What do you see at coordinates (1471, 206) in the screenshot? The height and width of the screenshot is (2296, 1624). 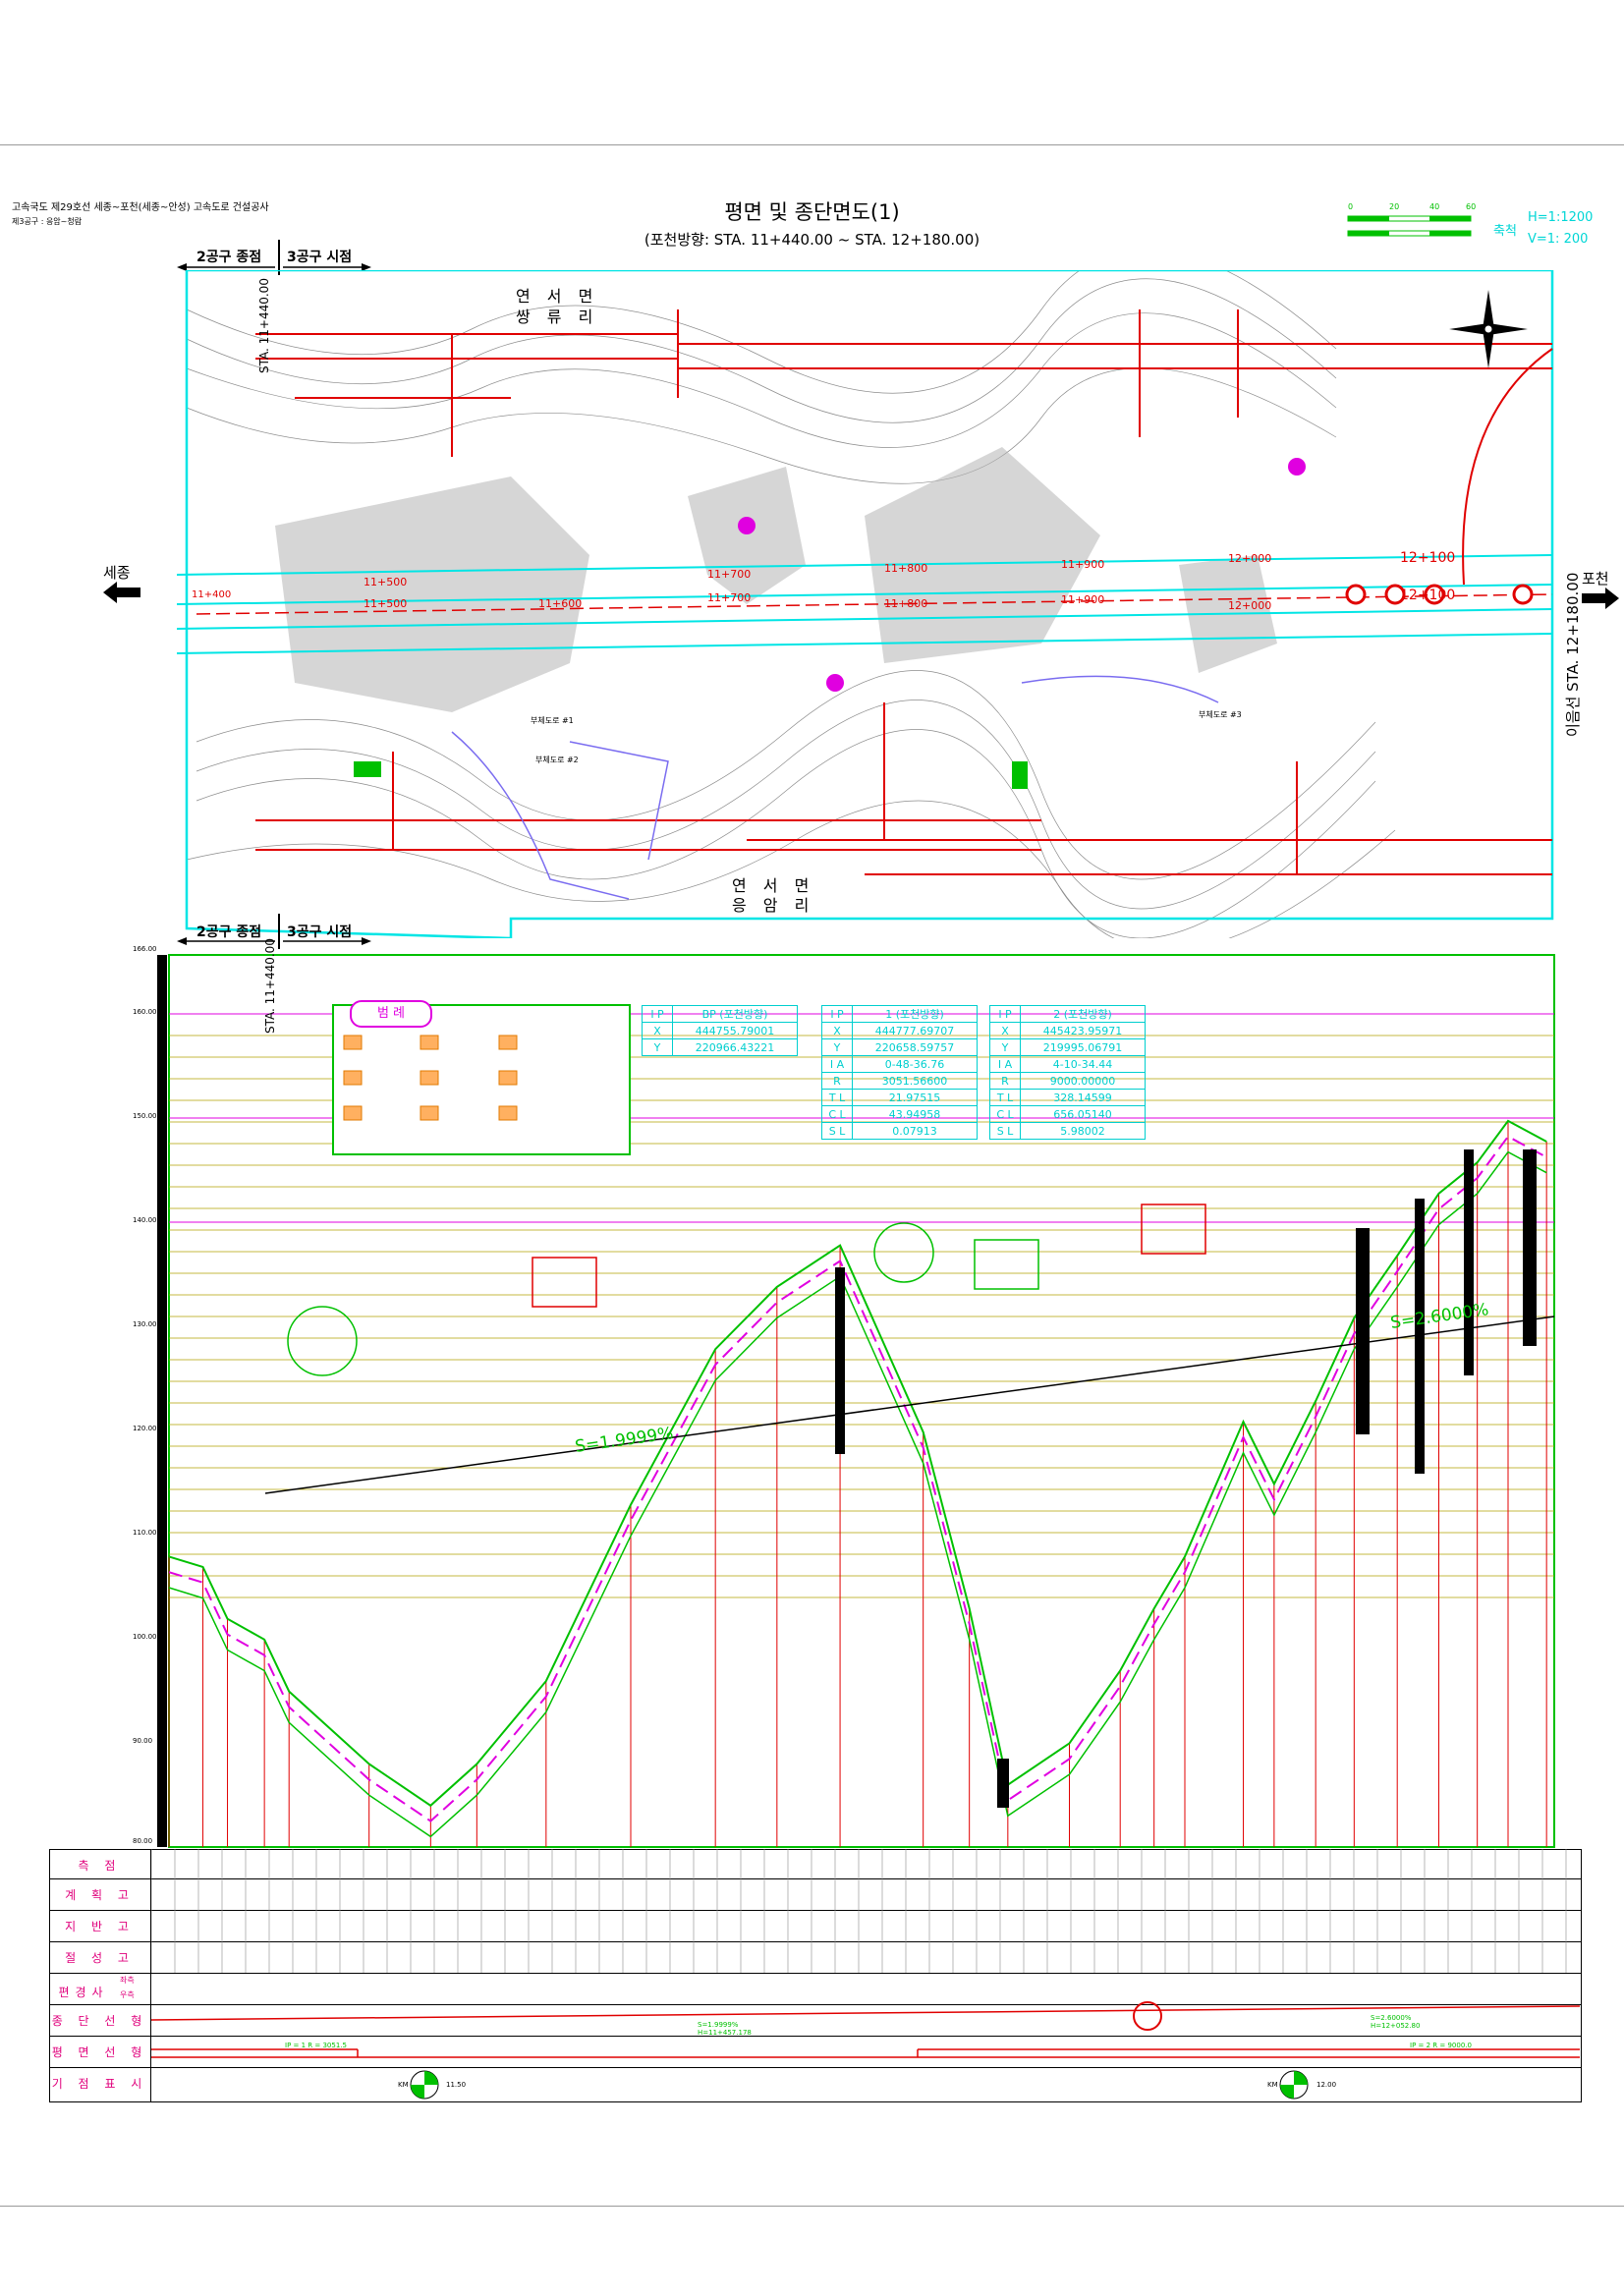 I see `scale-tick-60: 60` at bounding box center [1471, 206].